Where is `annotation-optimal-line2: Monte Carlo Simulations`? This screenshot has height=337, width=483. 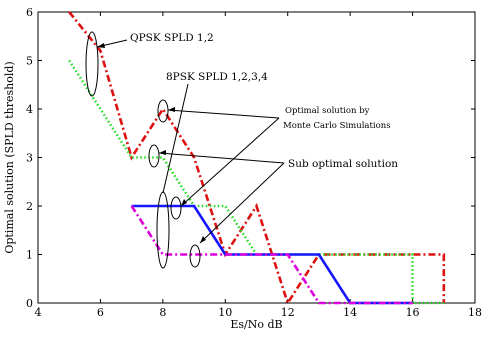 annotation-optimal-line2: Monte Carlo Simulations is located at coordinates (337, 126).